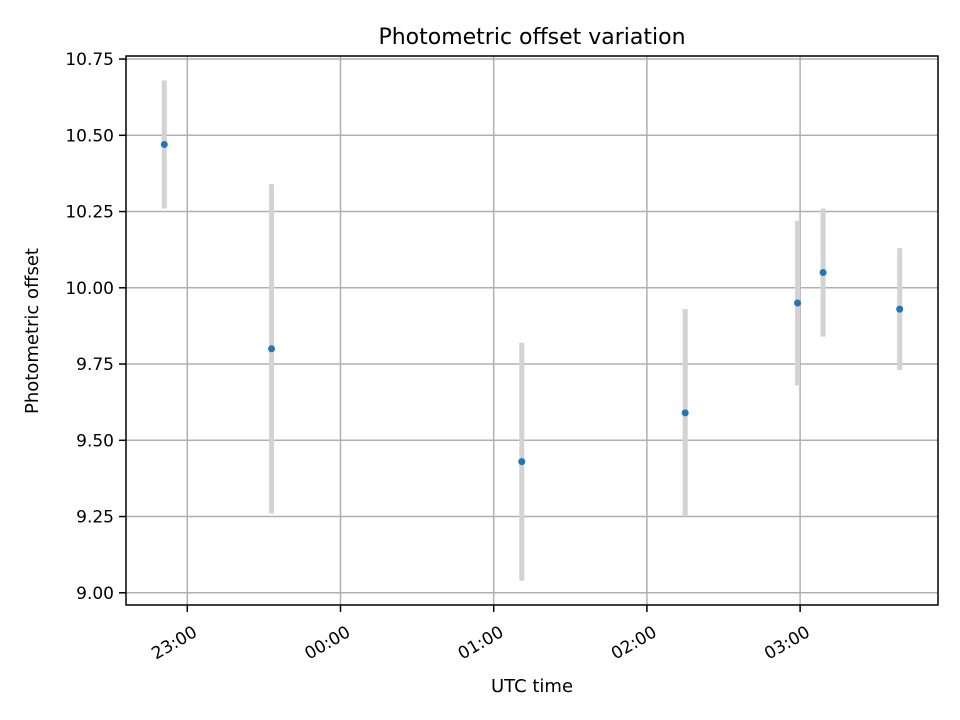 Image resolution: width=960 pixels, height=720 pixels. What do you see at coordinates (95, 594) in the screenshot?
I see `y-tick-label: 9.00` at bounding box center [95, 594].